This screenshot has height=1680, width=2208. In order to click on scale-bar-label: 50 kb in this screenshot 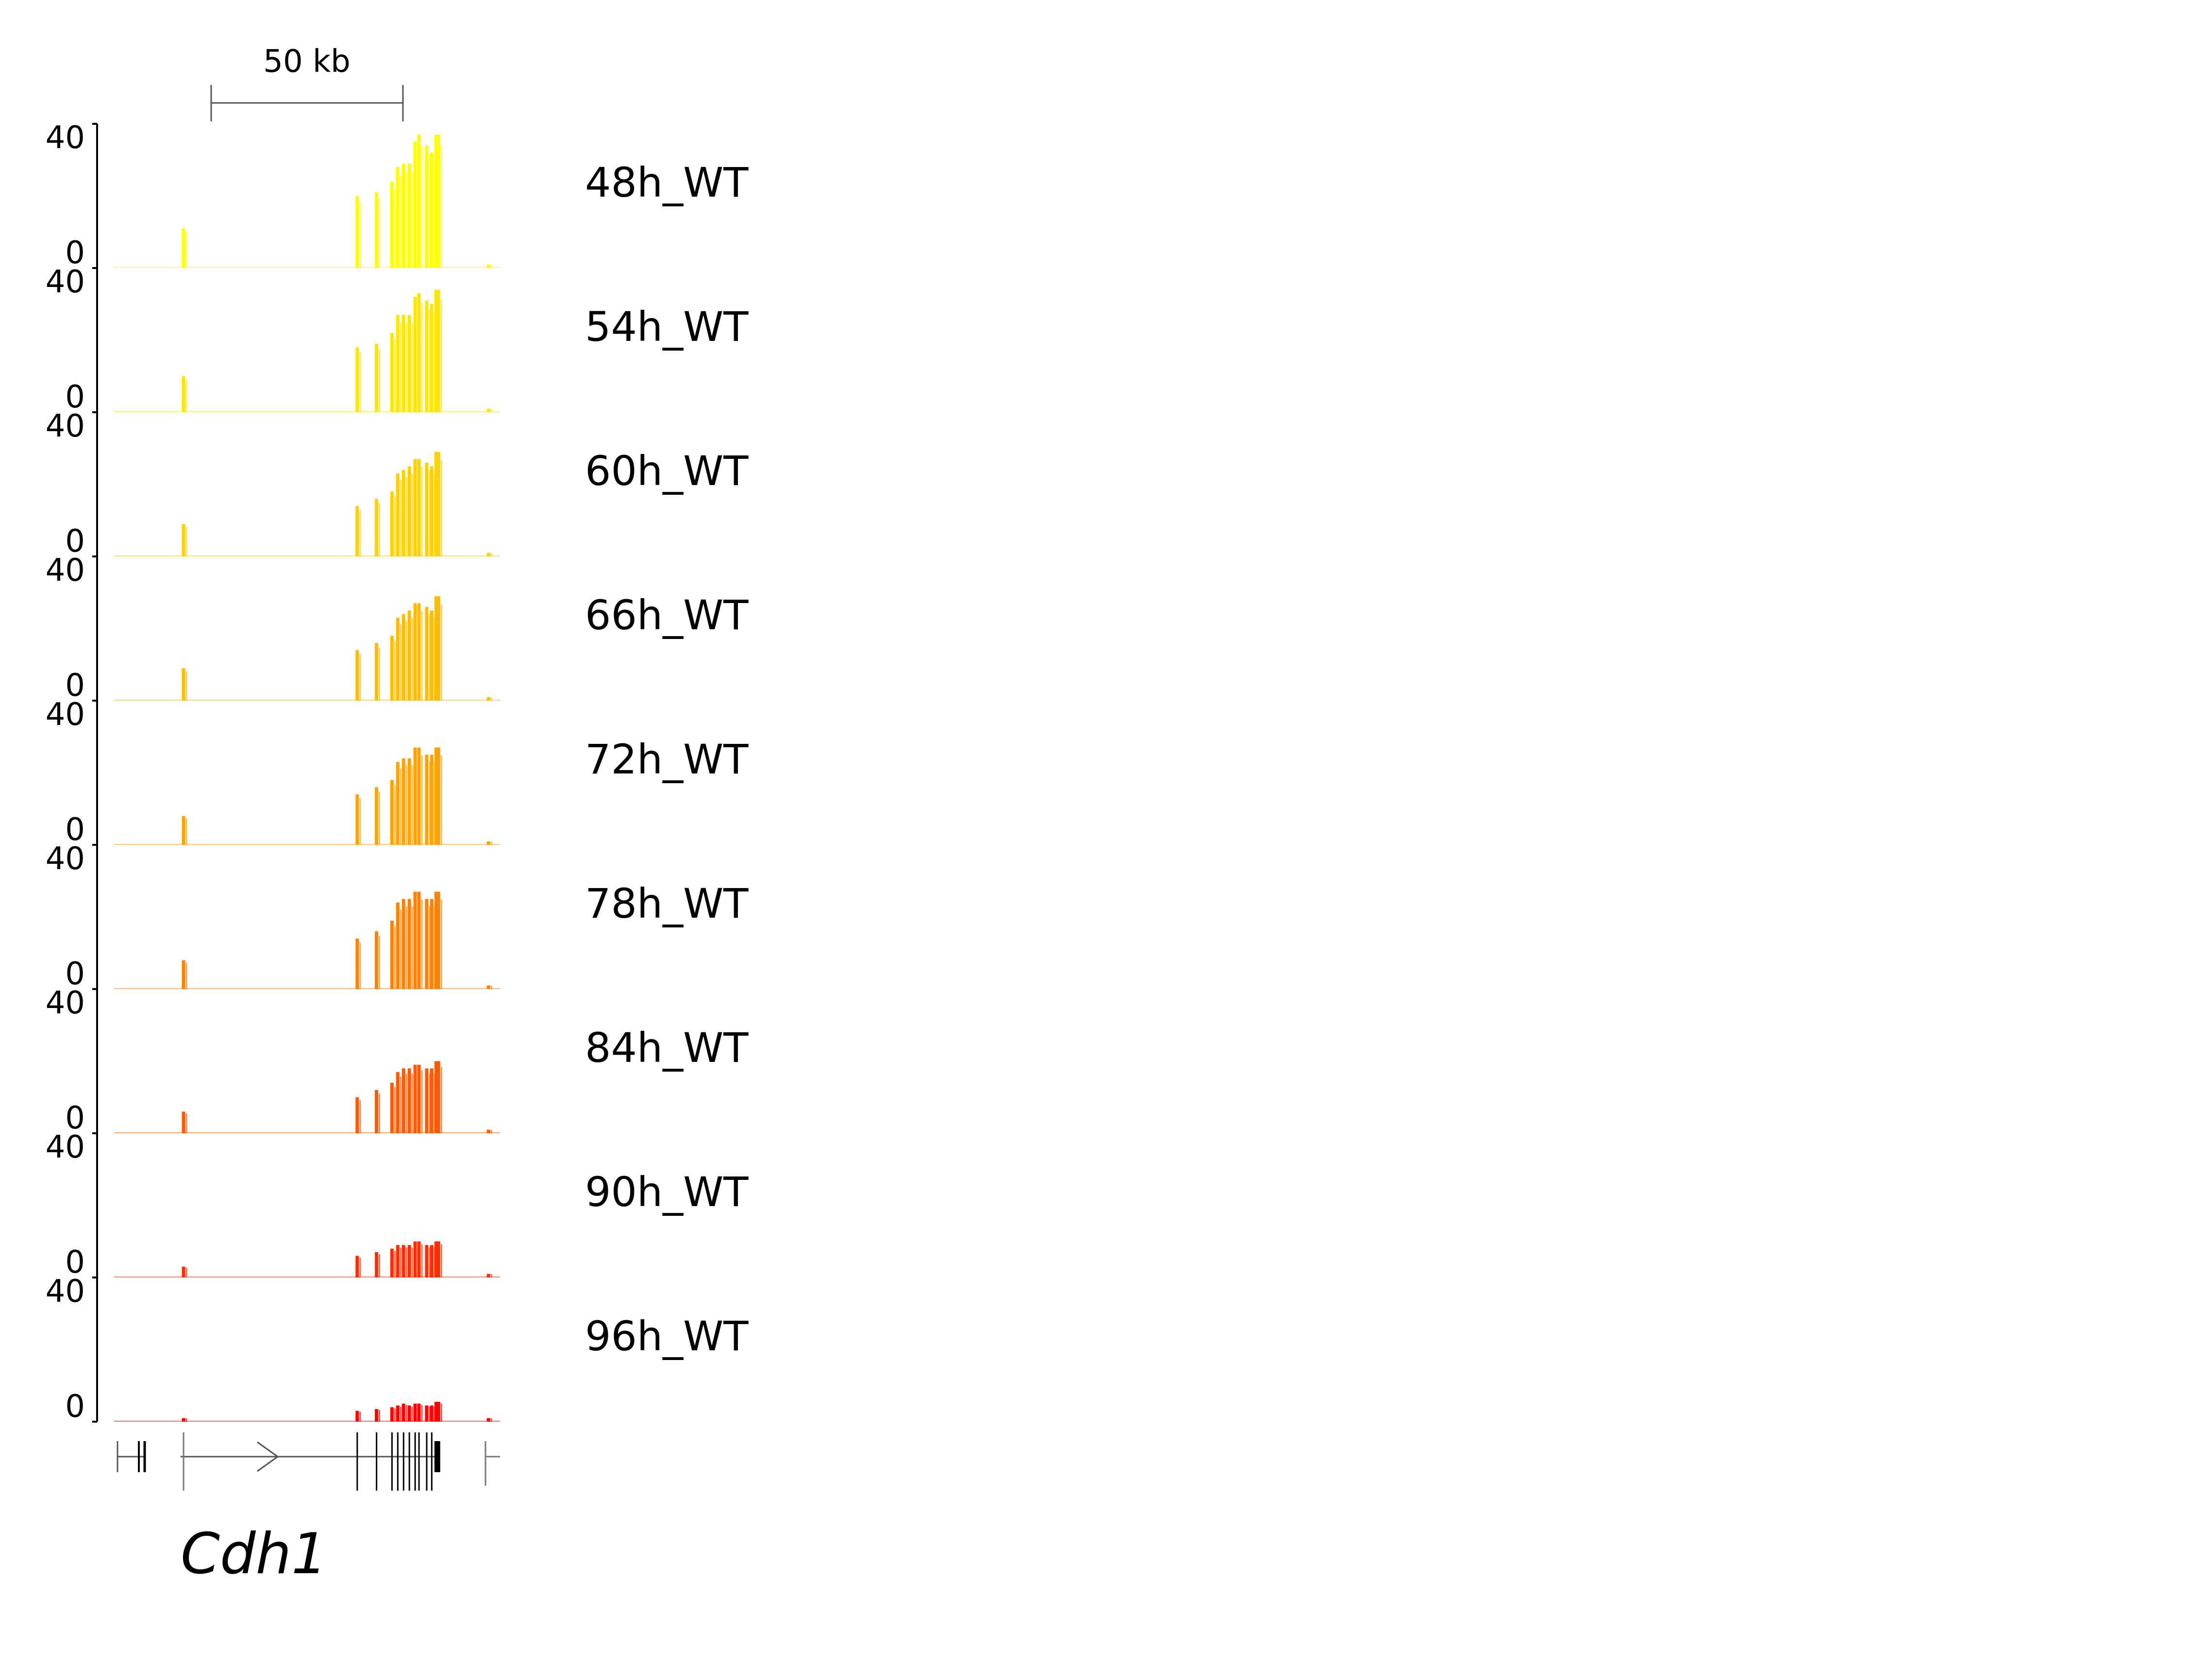, I will do `click(307, 62)`.